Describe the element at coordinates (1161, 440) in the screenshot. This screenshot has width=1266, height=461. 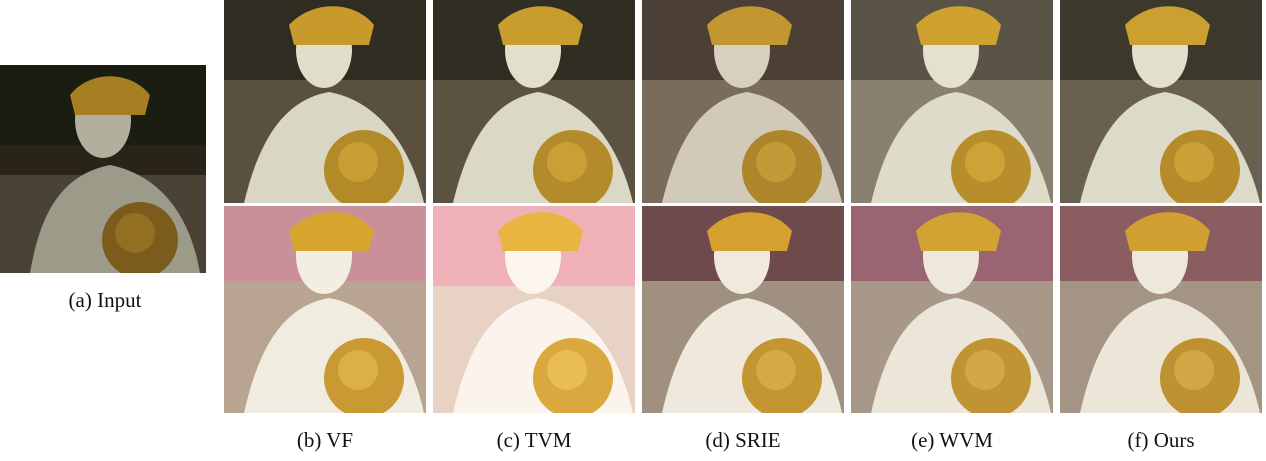
I see `caption-ours: (f) Ours` at that location.